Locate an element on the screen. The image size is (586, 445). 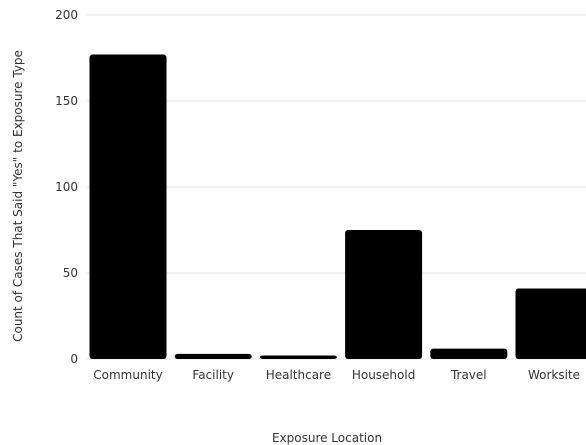
bar-household is located at coordinates (384, 294).